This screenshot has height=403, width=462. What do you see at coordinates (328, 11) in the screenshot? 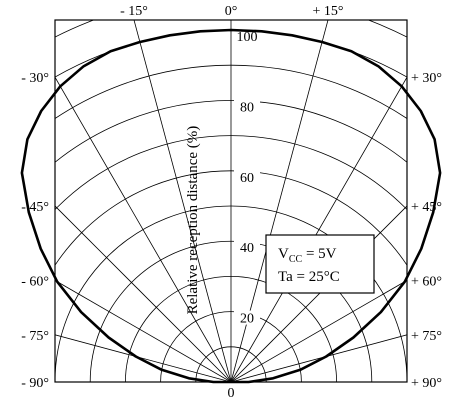
I see `angle-tick-label: + 15°` at bounding box center [328, 11].